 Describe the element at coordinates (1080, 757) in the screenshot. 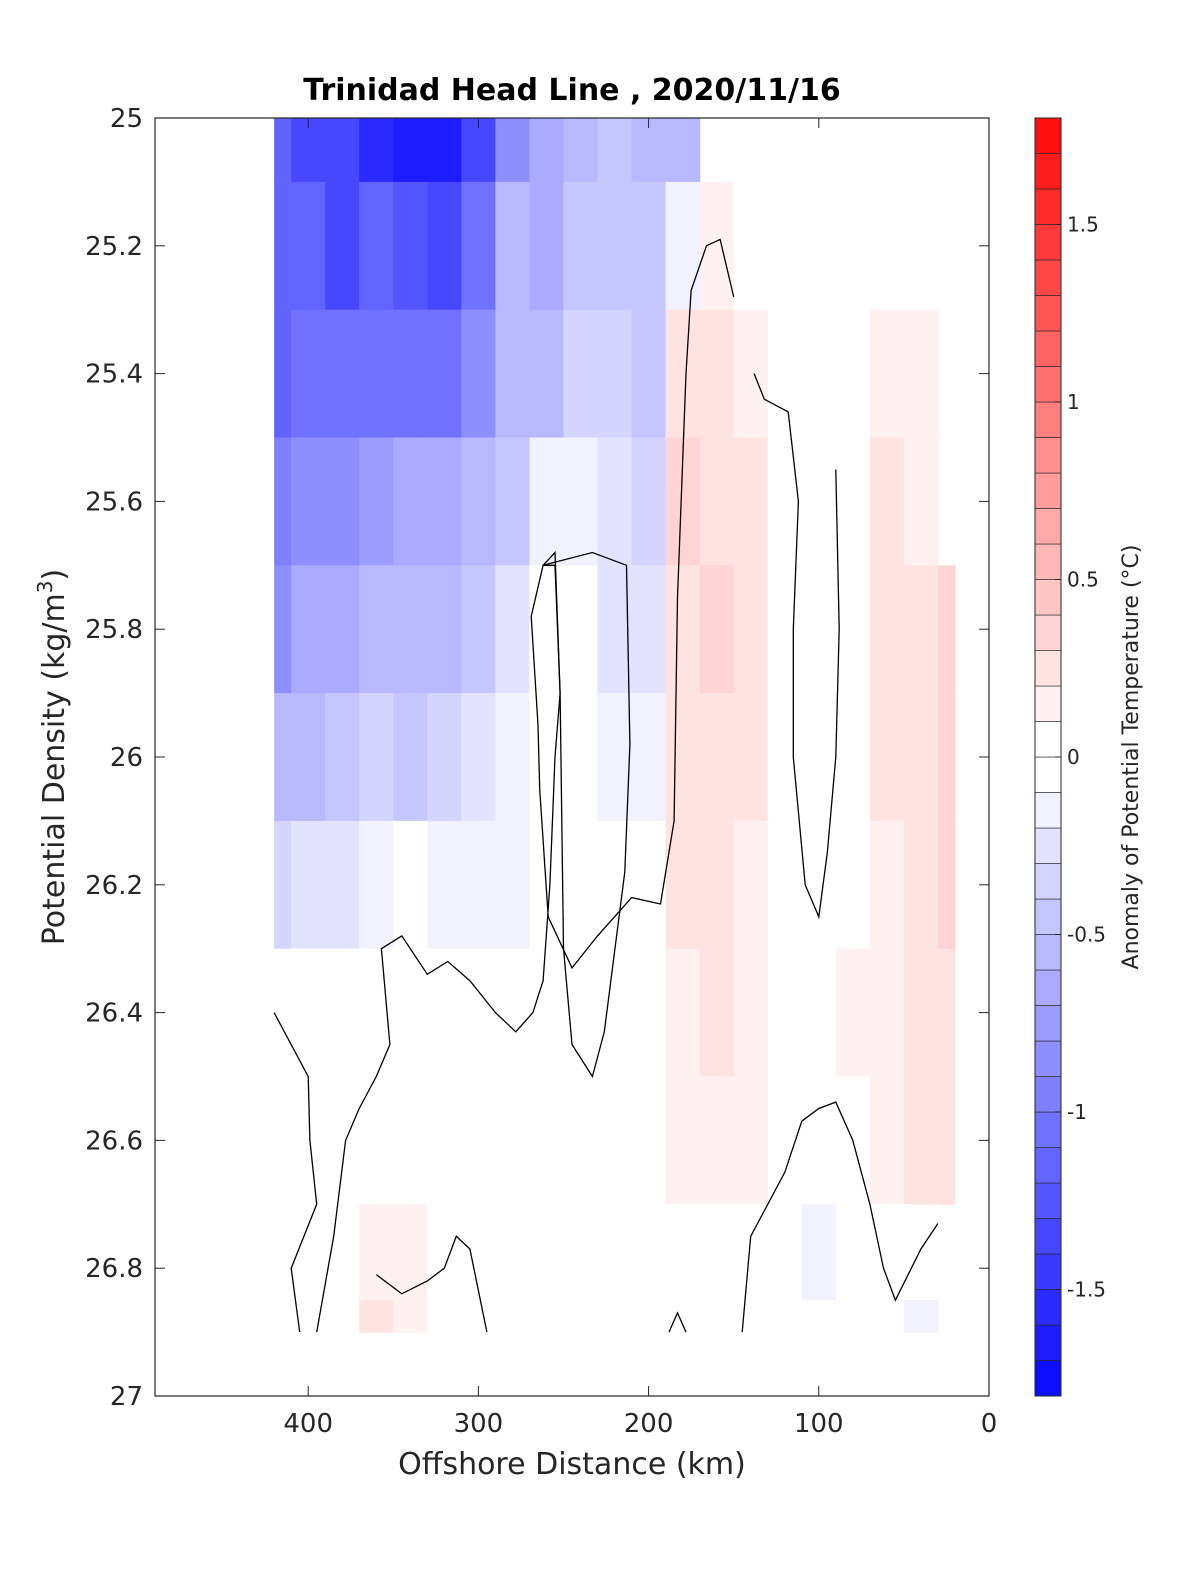

I see `colorbar-ticks: 1.5 1 0.5 0 -0.5 -1 -1.5` at that location.